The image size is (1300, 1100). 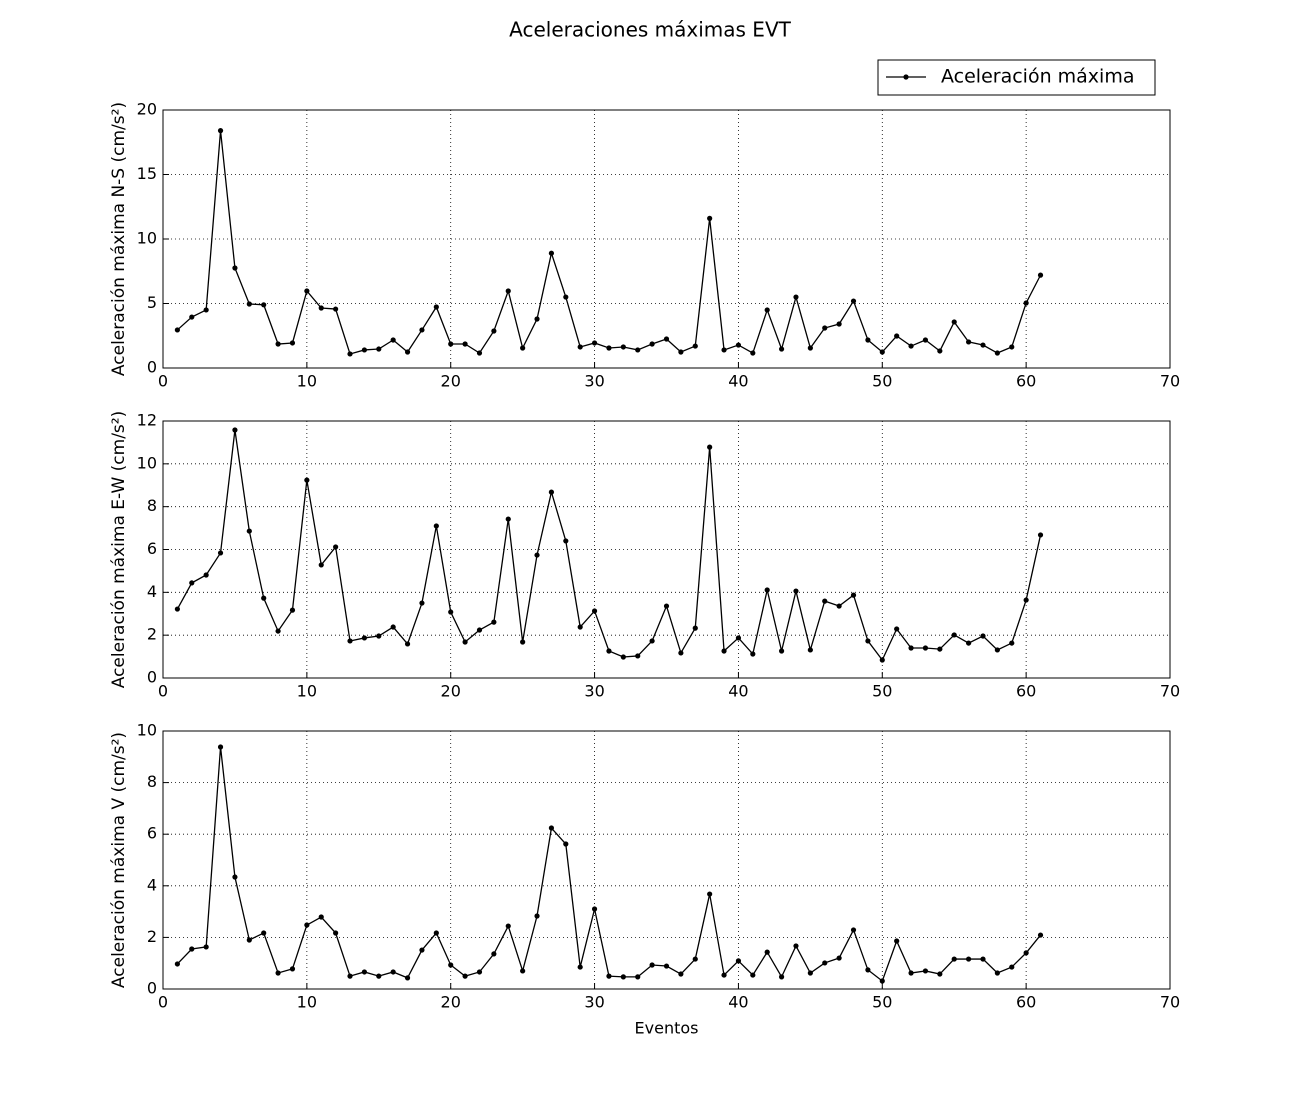 I want to click on x-tick-label: 30, so click(x=594, y=381).